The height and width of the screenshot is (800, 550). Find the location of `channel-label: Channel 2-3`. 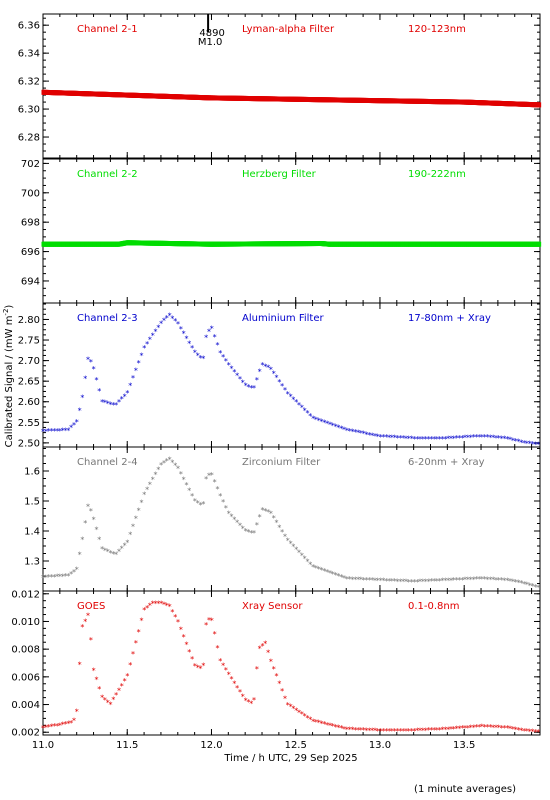

channel-label: Channel 2-3 is located at coordinates (107, 318).